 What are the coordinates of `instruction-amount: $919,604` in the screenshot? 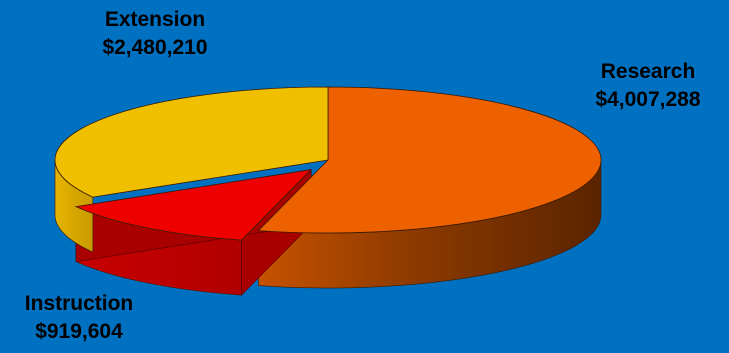 It's located at (79, 331).